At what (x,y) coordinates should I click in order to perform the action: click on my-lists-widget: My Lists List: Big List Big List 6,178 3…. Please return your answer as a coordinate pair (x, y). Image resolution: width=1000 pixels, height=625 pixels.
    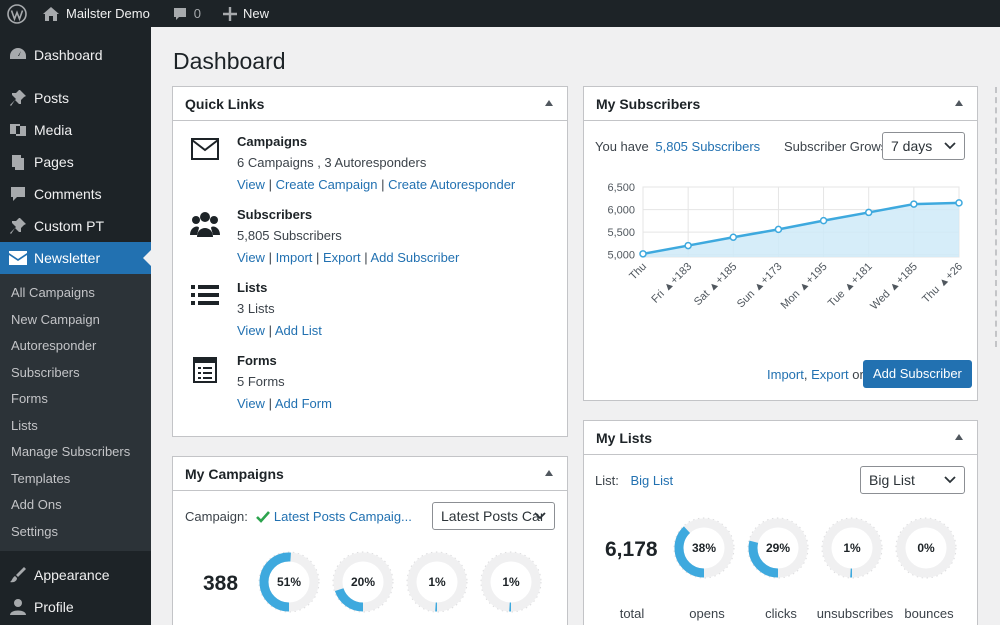
    Looking at the image, I should click on (780, 522).